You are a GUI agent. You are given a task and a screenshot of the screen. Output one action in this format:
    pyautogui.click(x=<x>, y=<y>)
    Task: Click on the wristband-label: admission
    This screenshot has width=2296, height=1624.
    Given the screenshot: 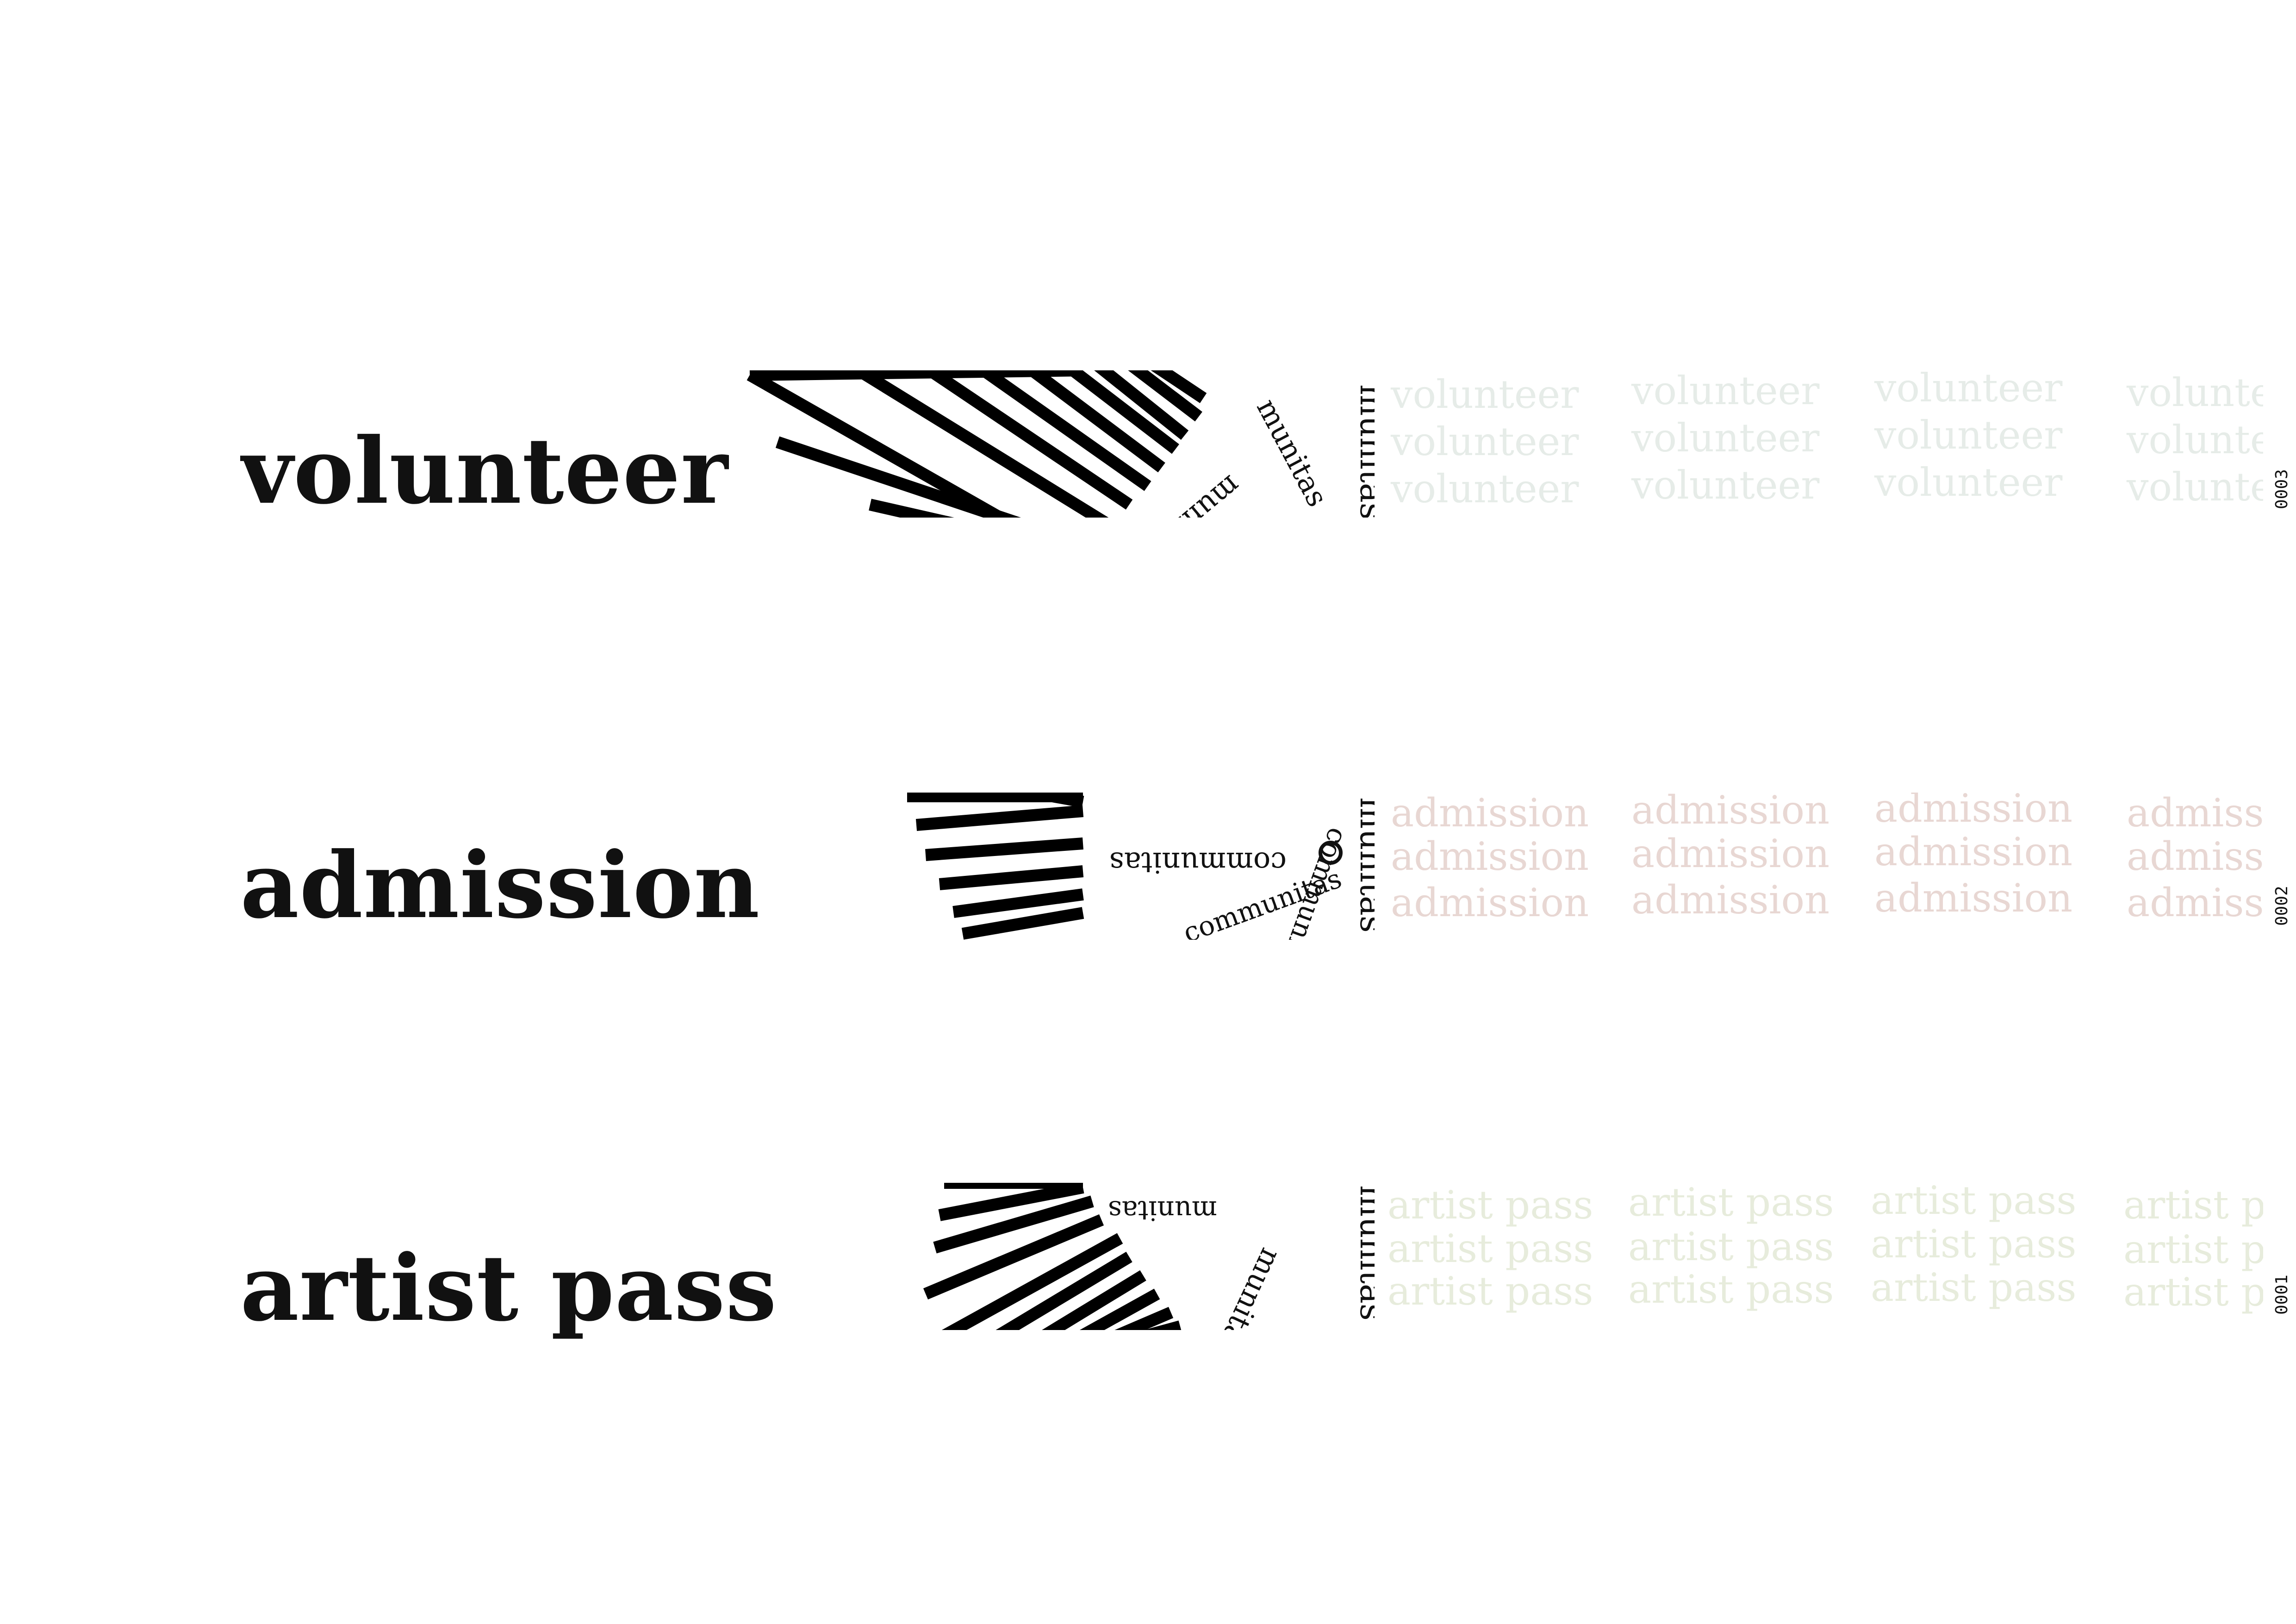 What is the action you would take?
    pyautogui.click(x=500, y=889)
    